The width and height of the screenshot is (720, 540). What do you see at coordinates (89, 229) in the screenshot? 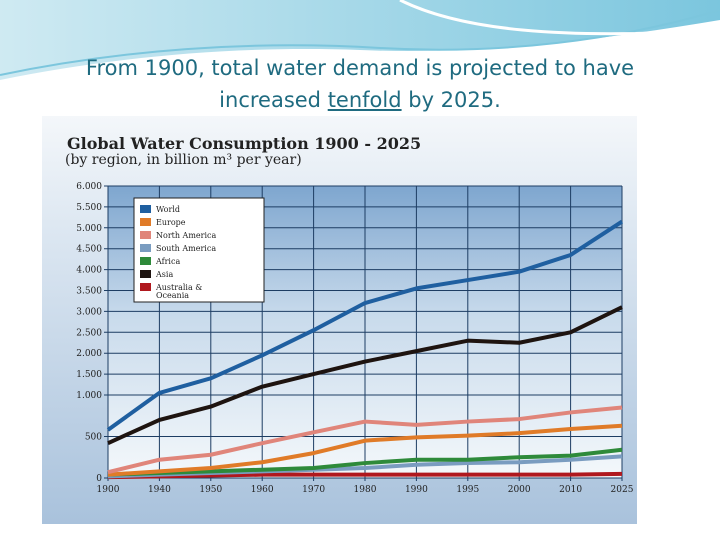
I see `y-tick-label: 5.000` at bounding box center [89, 229].